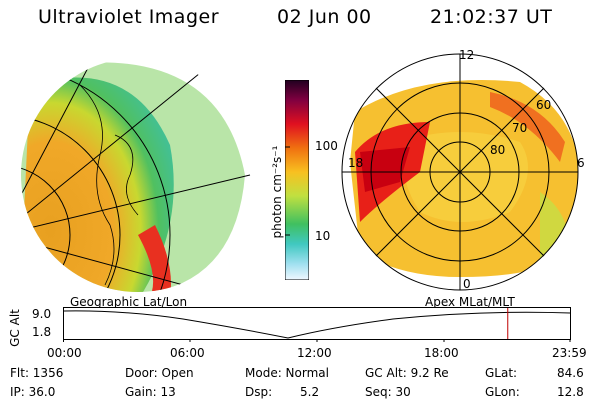 The height and width of the screenshot is (400, 600). I want to click on mlt-label-12: 12, so click(467, 55).